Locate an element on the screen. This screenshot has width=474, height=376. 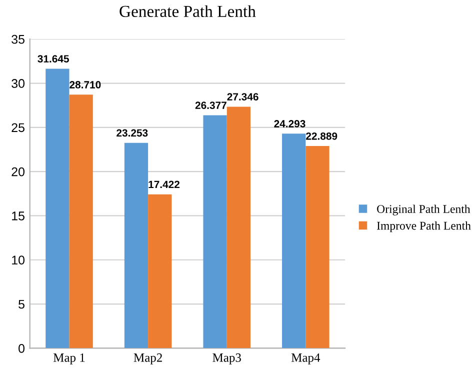
data-label: 17.422 is located at coordinates (164, 184).